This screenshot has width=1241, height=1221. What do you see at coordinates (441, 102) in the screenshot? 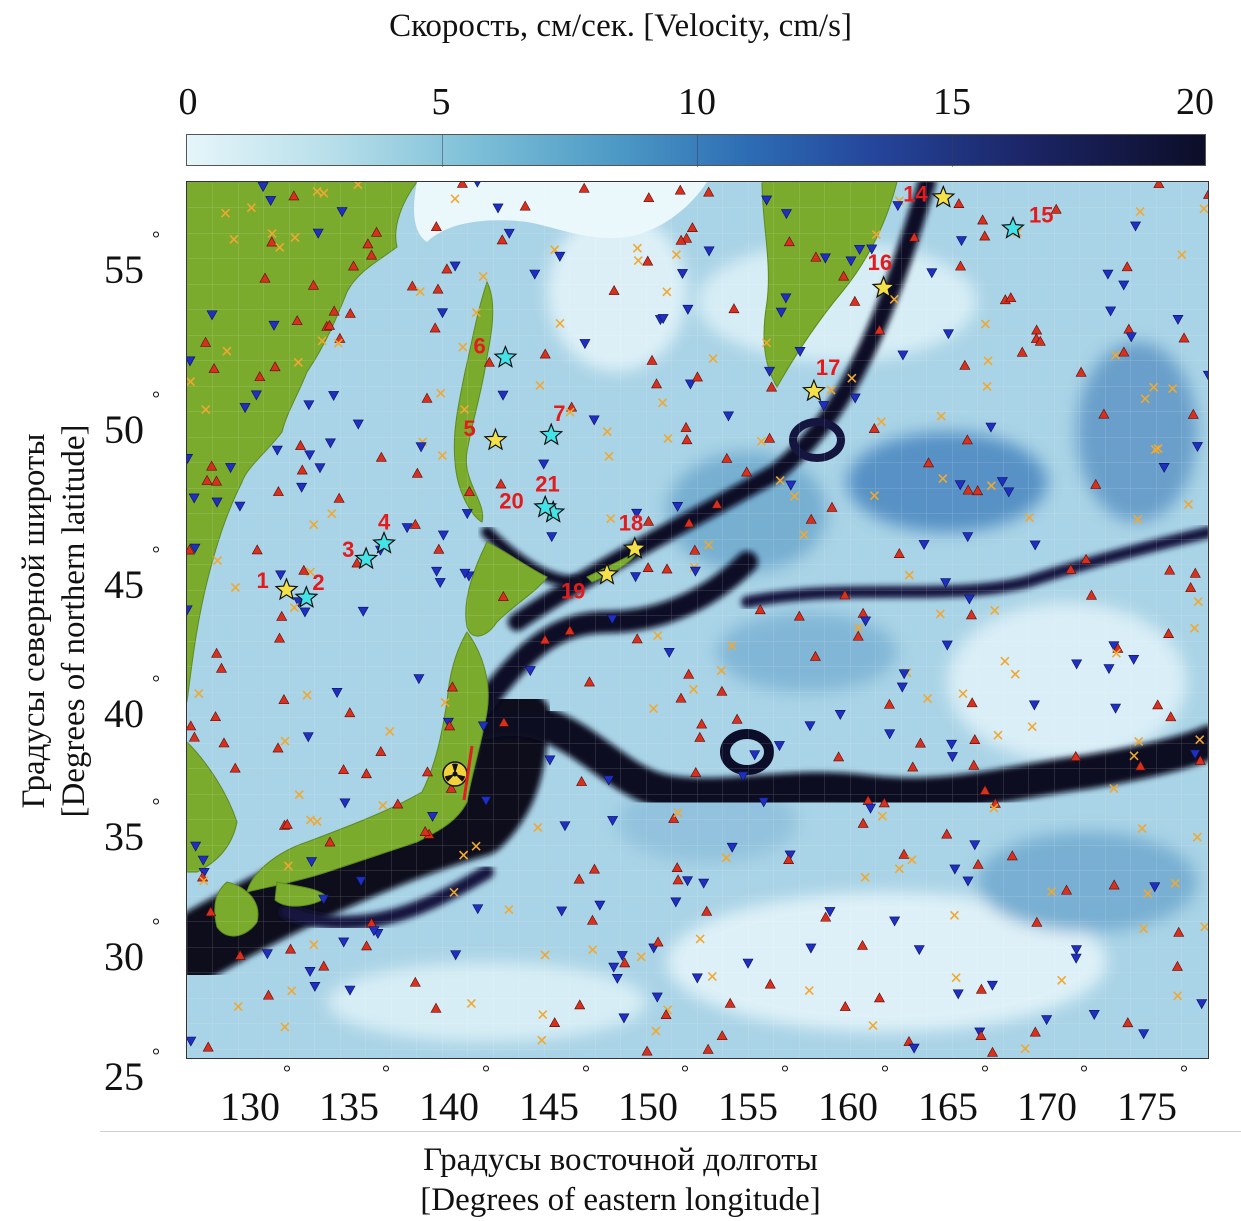
I see `colorbar-tick-5: 5` at bounding box center [441, 102].